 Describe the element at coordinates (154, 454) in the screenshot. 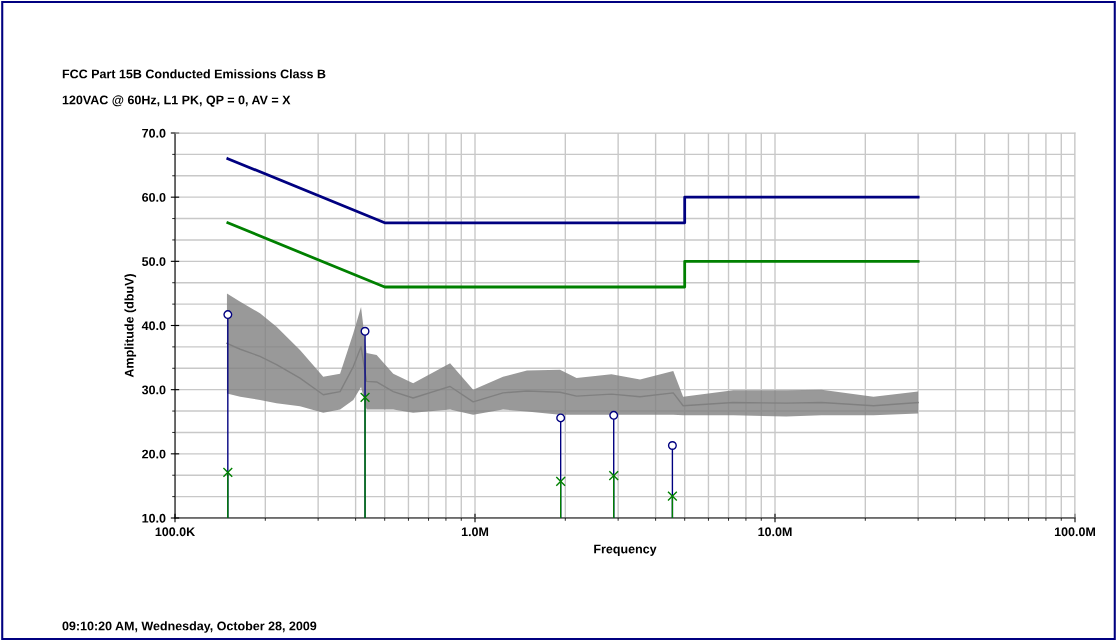

I see `y-tick-label: 20.0` at that location.